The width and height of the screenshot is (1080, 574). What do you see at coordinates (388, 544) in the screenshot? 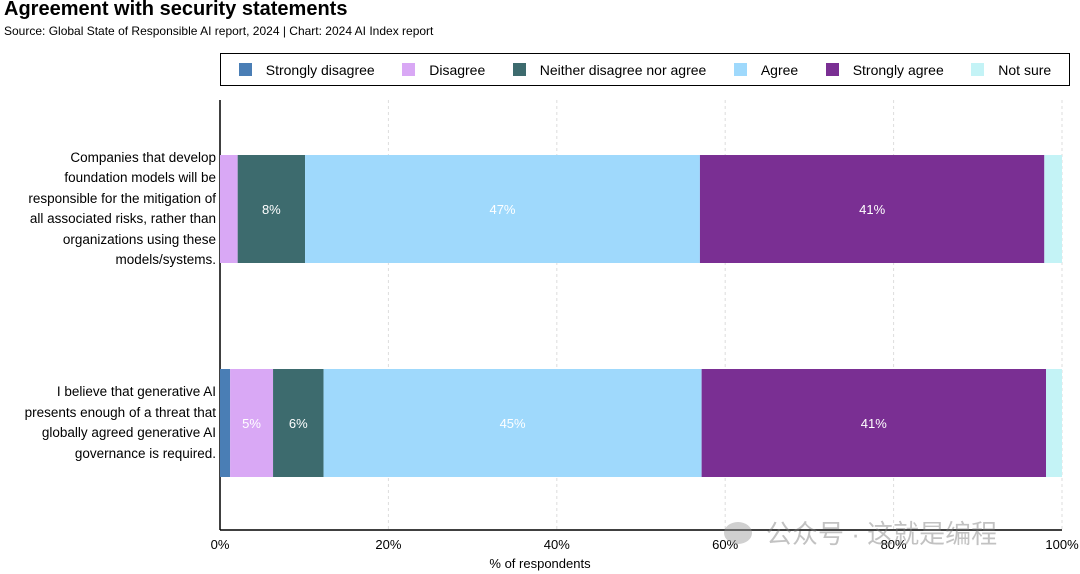
I see `x-tick-label: 20%` at bounding box center [388, 544].